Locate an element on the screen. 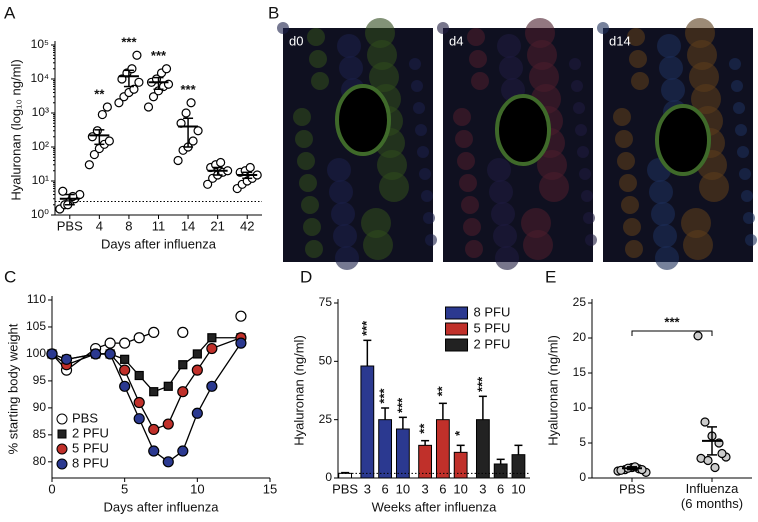 This screenshot has width=758, height=522. y-tick-label: 95 is located at coordinates (40, 380).